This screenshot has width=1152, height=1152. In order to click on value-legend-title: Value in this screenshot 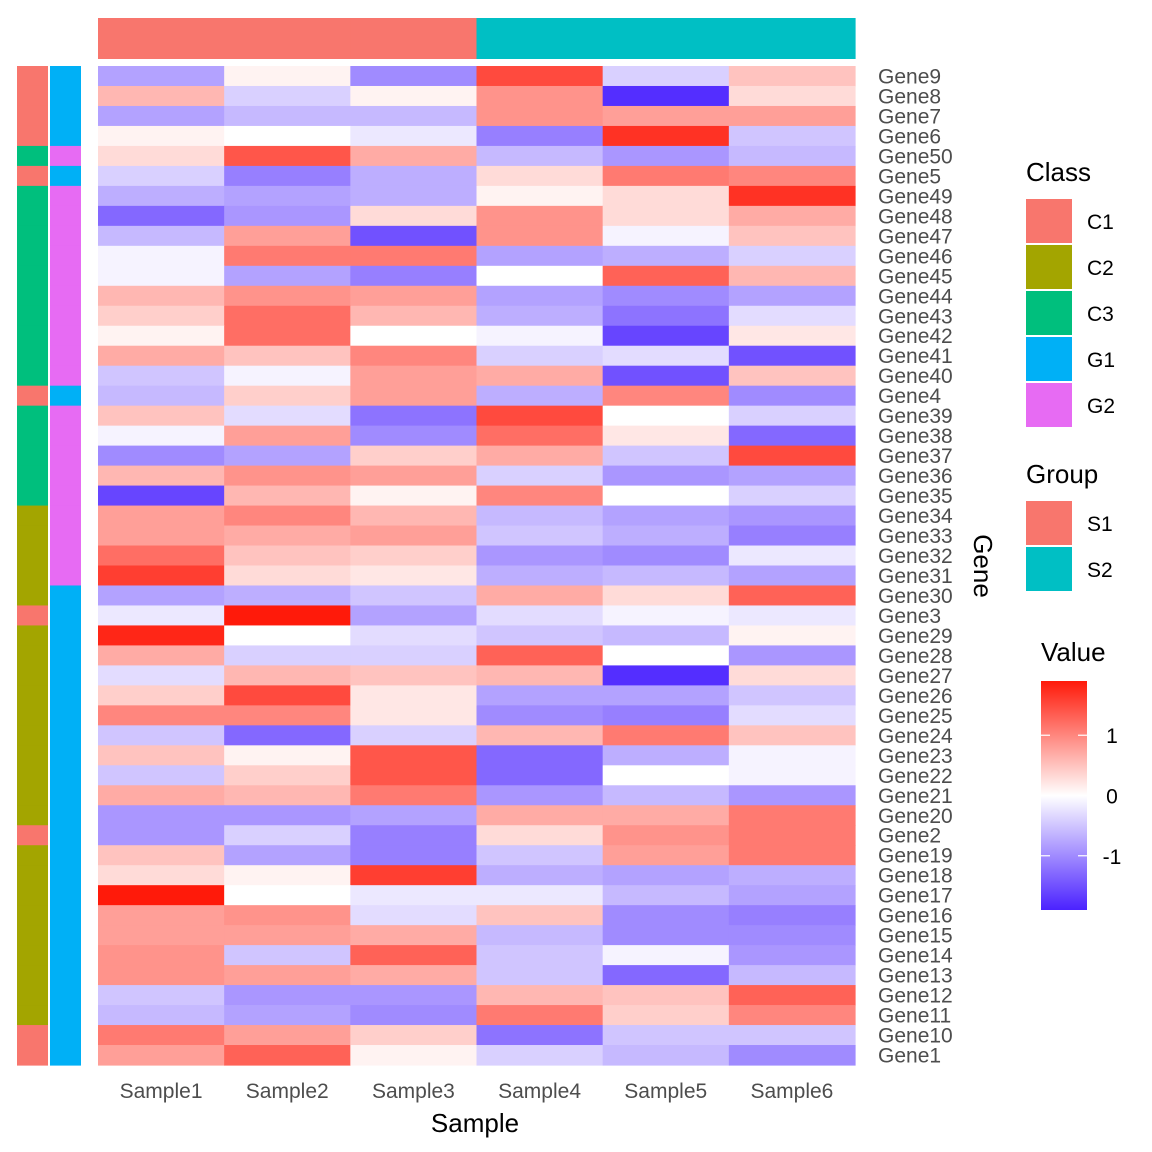, I will do `click(1073, 652)`.